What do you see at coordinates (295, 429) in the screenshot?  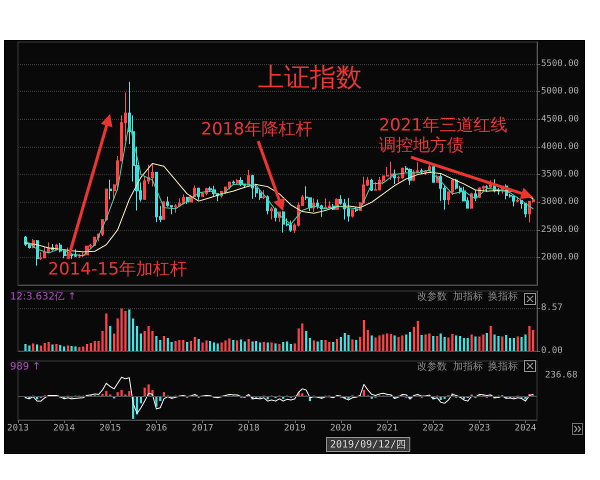 I see `x-tick-label: 2019` at bounding box center [295, 429].